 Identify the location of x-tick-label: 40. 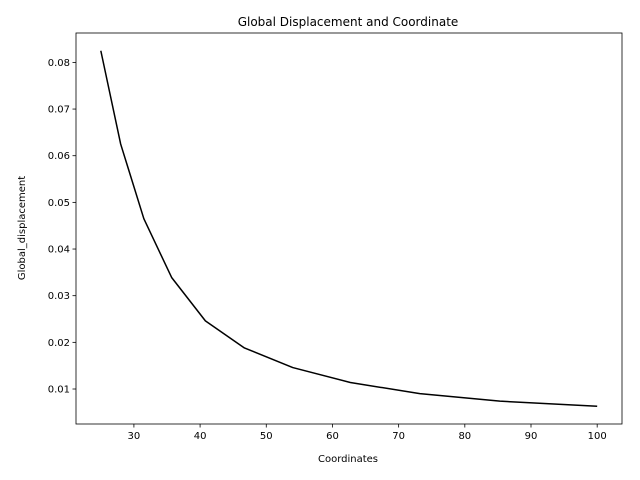
(200, 436).